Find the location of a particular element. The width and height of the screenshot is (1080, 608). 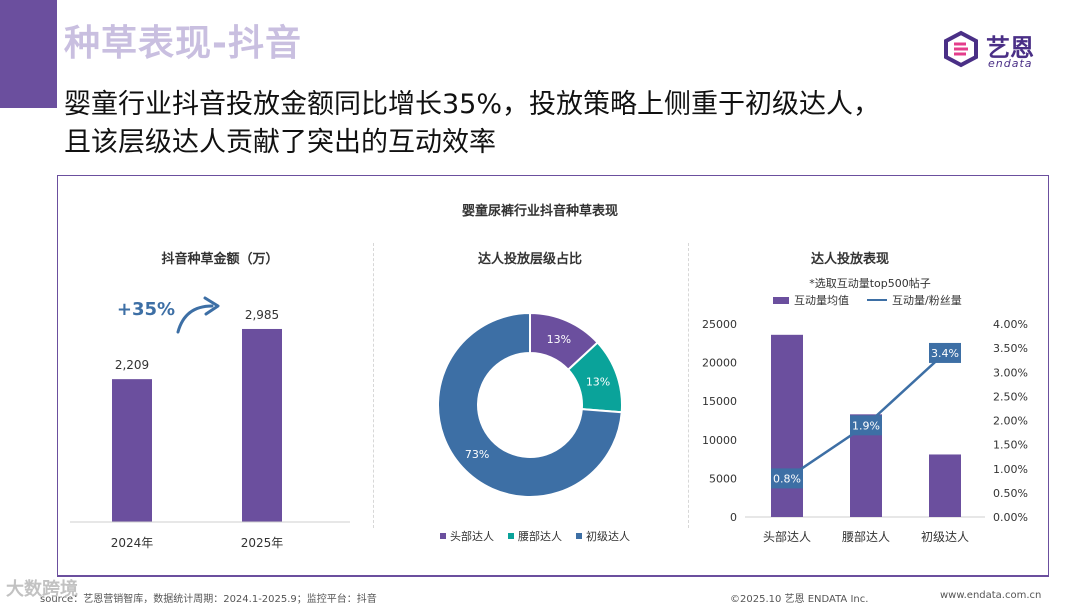

combo-right-tick-label: 0.50% is located at coordinates (1010, 493).